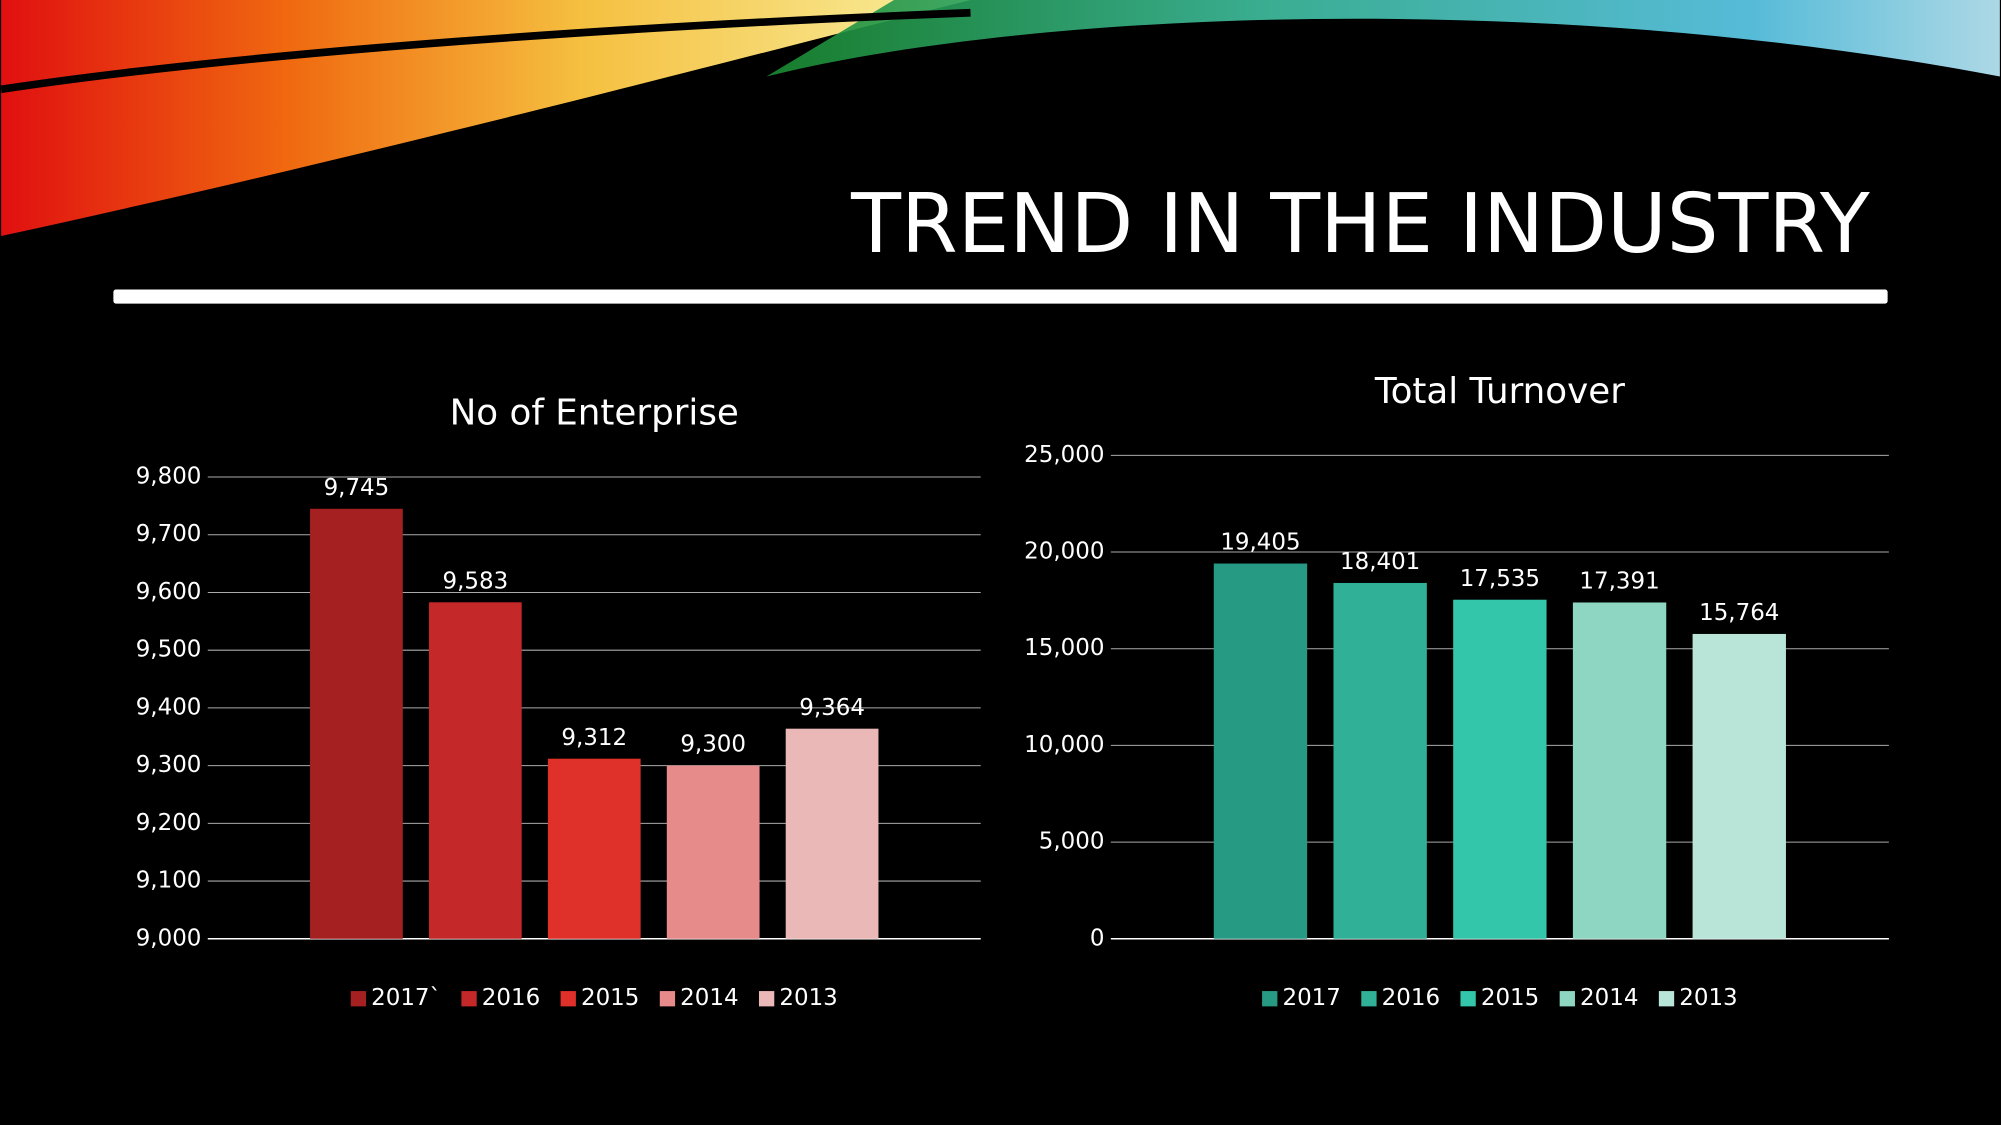  I want to click on legend: 2017 2016 2015 2014 2013, so click(1500, 998).